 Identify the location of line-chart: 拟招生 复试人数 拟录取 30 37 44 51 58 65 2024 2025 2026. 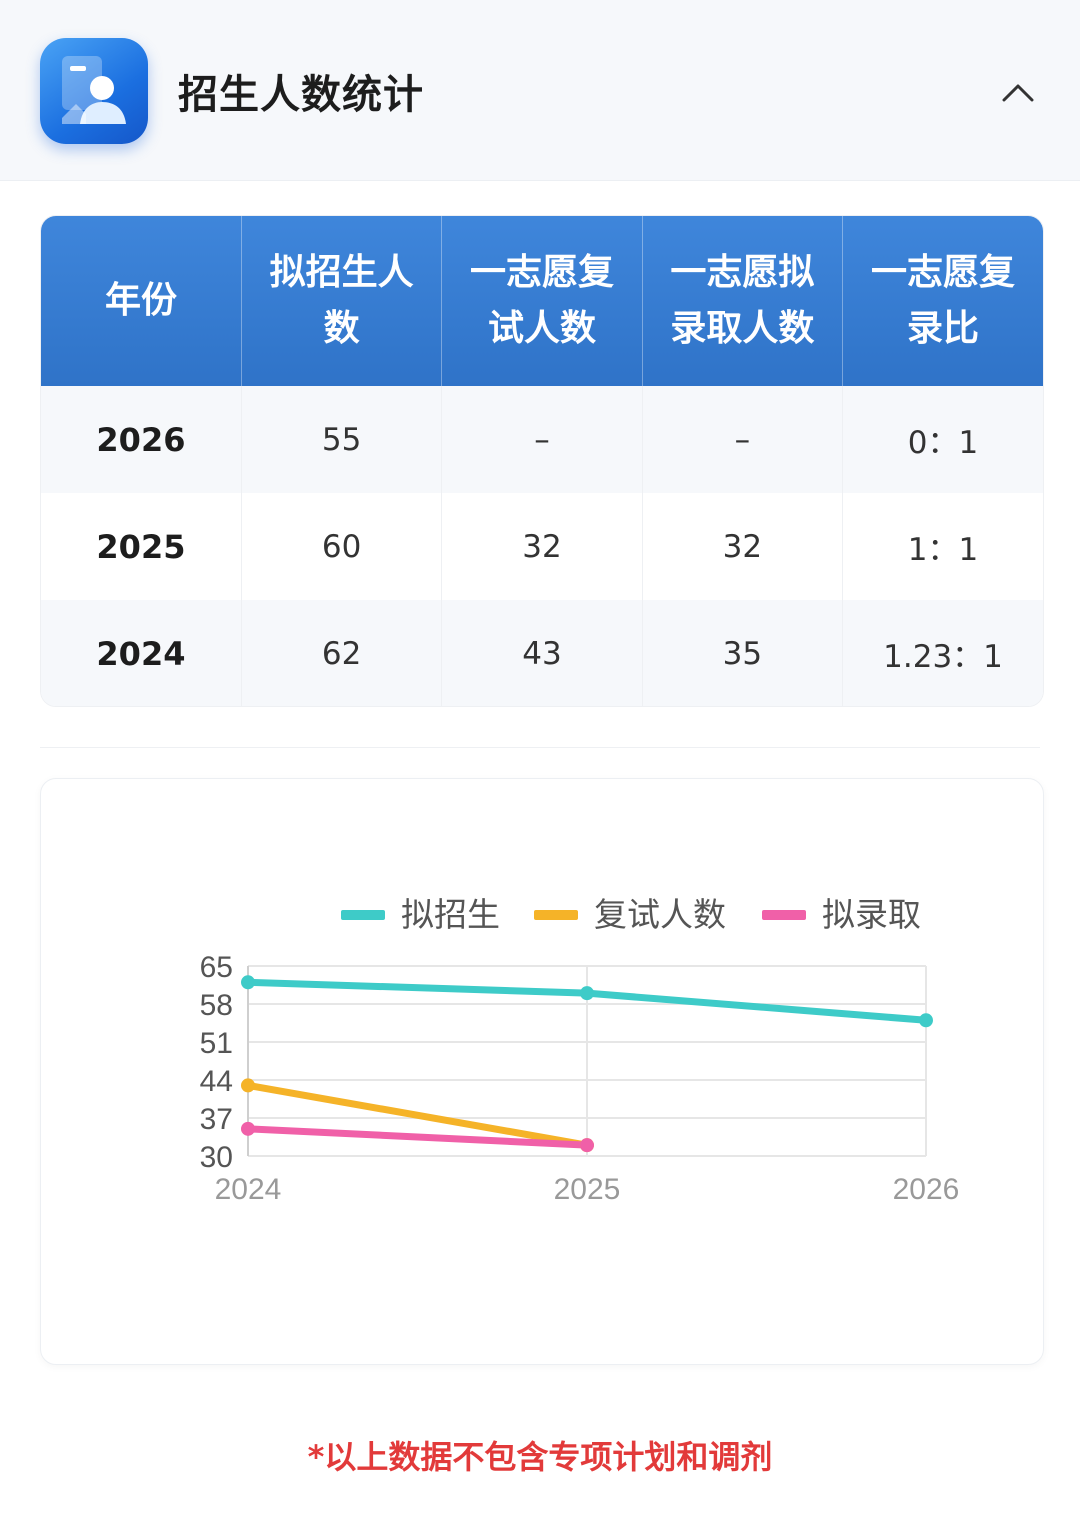
(580, 1050).